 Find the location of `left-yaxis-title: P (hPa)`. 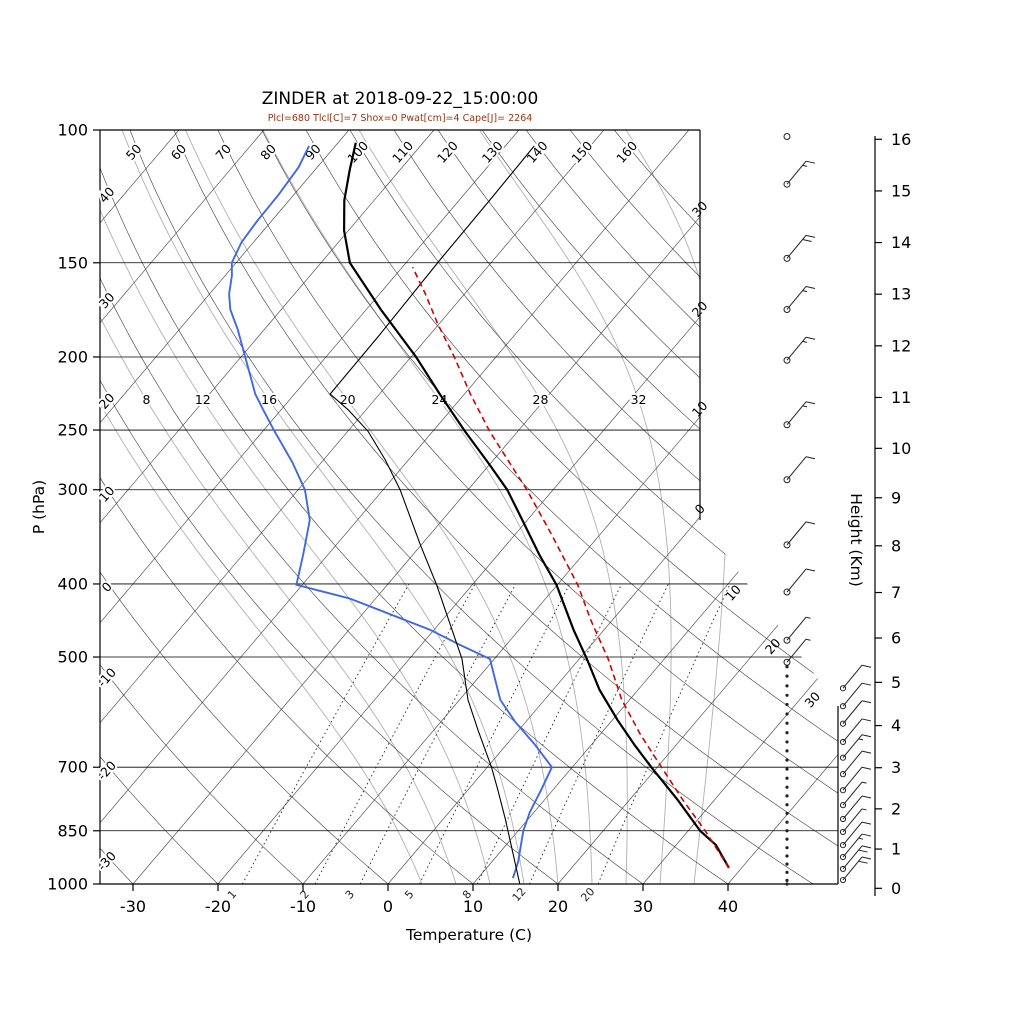

left-yaxis-title: P (hPa) is located at coordinates (39, 507).